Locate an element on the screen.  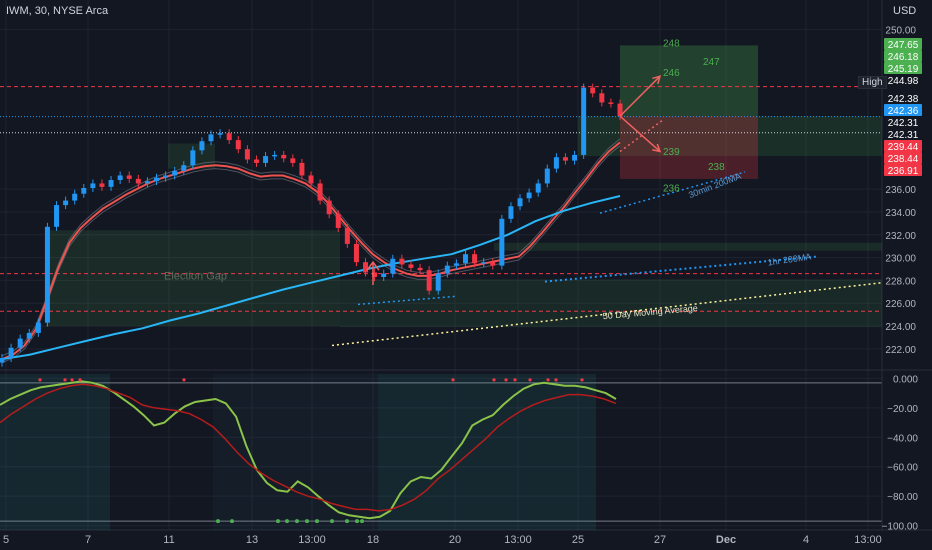
currency-label: USD is located at coordinates (905, 11).